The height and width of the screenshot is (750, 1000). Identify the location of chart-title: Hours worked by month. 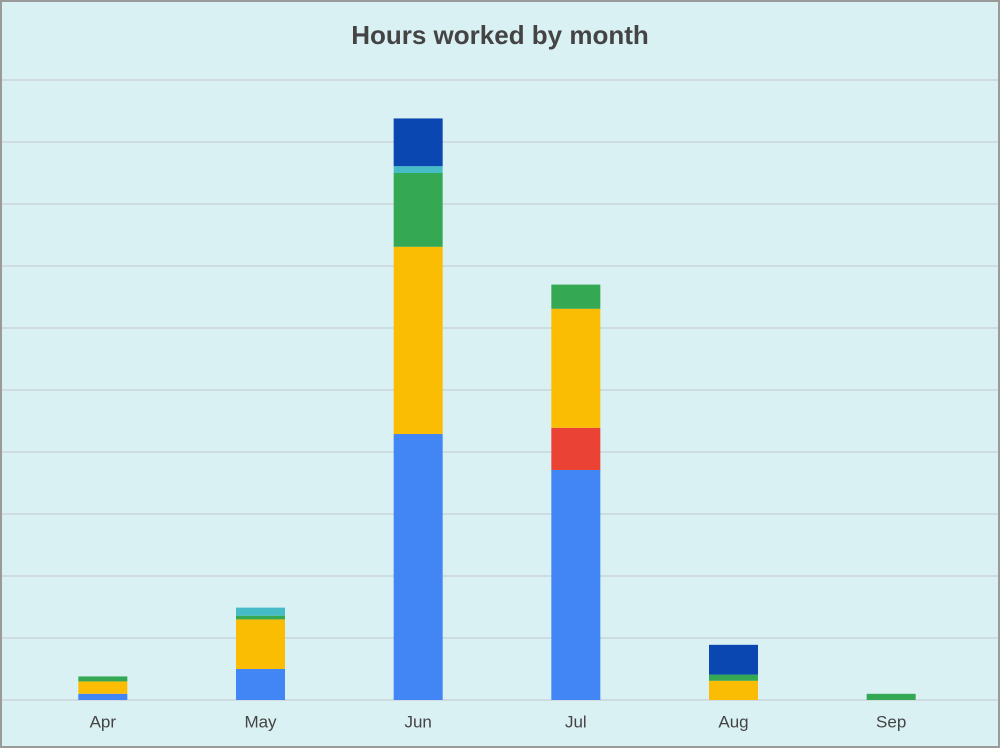
(500, 35).